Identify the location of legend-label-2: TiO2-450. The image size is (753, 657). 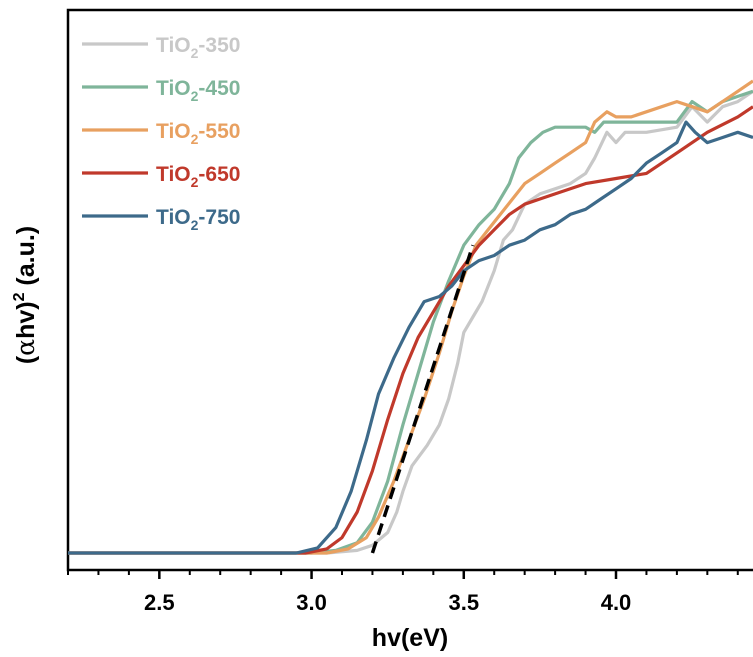
(198, 90).